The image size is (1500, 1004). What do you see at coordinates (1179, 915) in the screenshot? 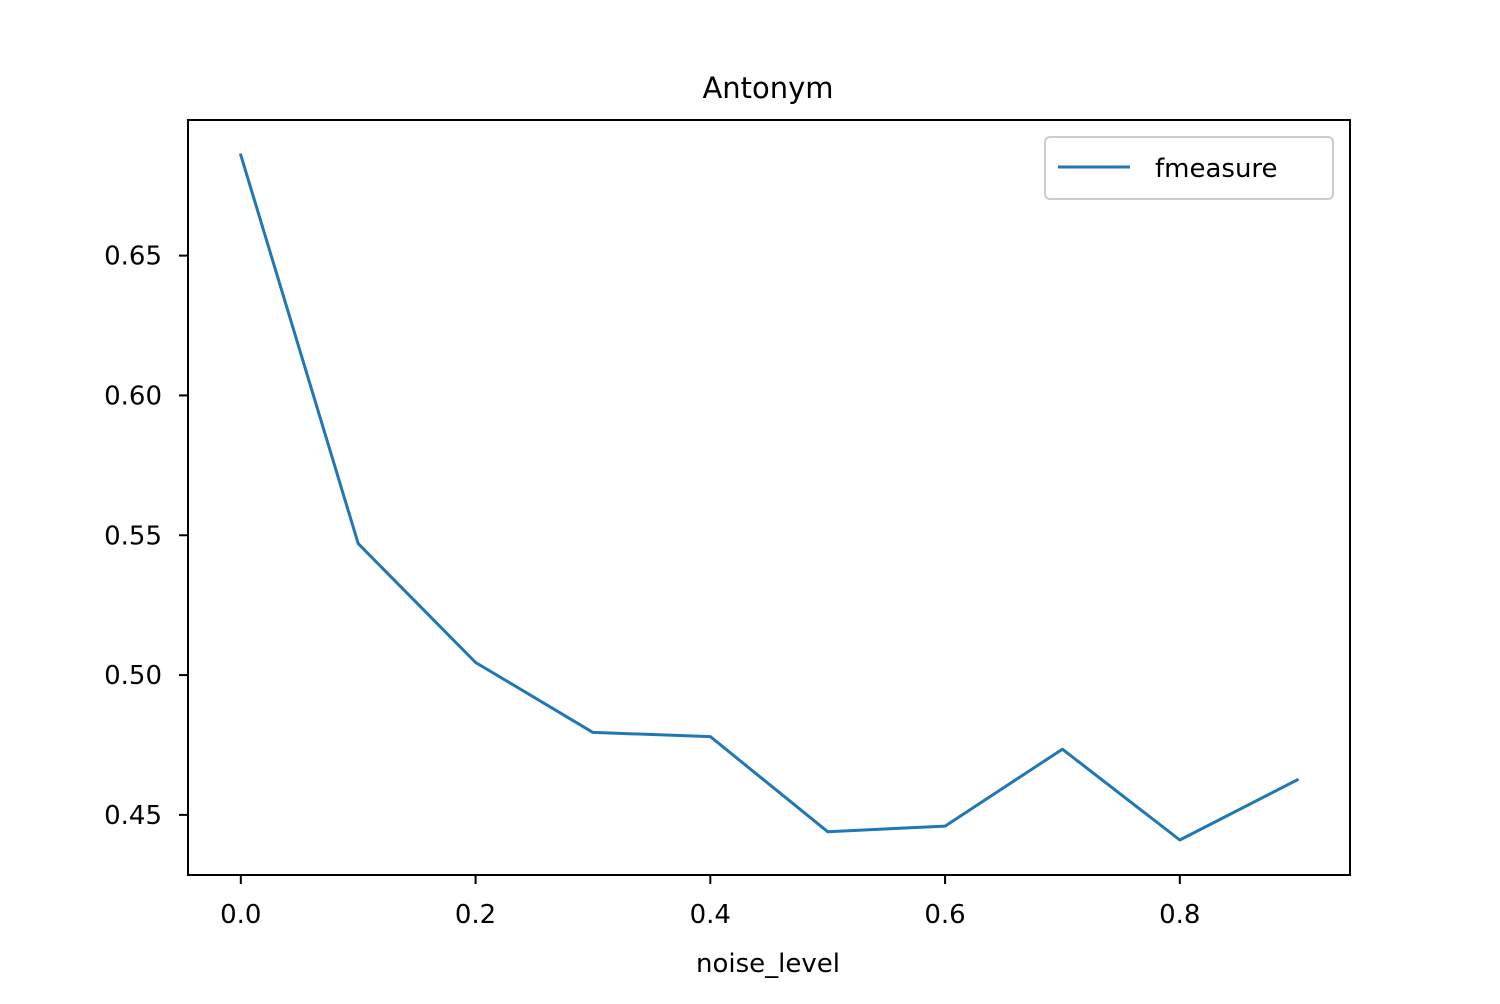
I see `x-tick-label: 0.8` at bounding box center [1179, 915].